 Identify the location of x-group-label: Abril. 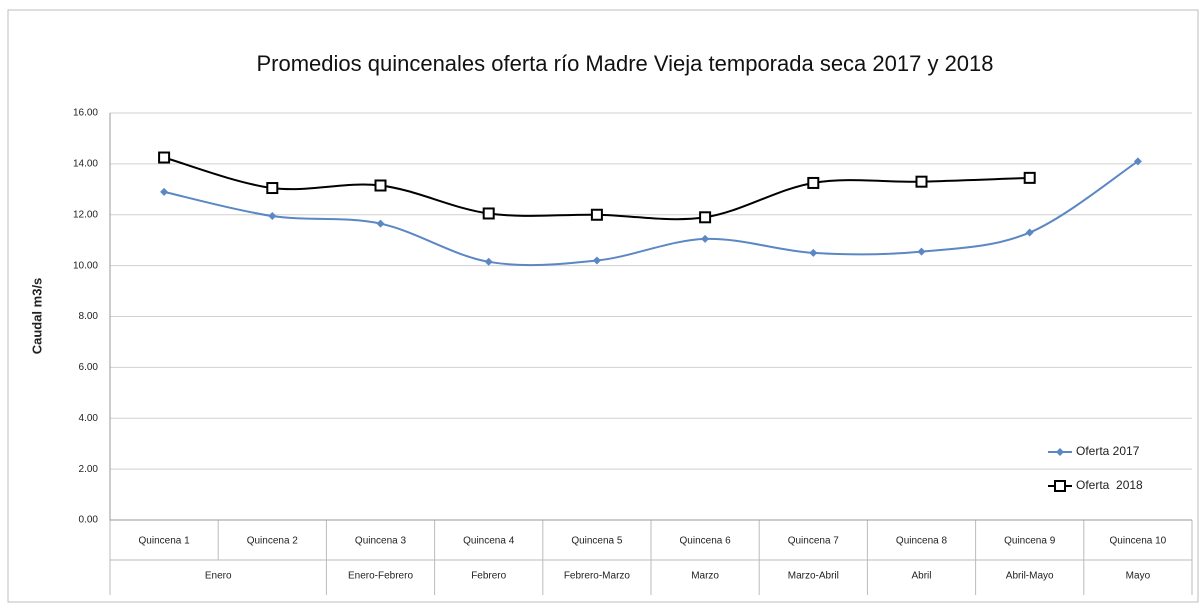
(921, 576).